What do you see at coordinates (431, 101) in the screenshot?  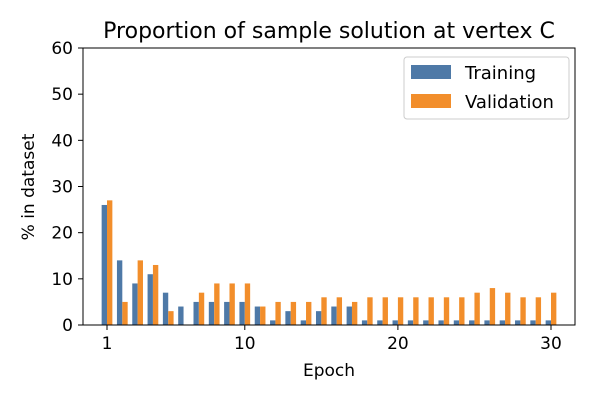 I see `legend-swatch-validation` at bounding box center [431, 101].